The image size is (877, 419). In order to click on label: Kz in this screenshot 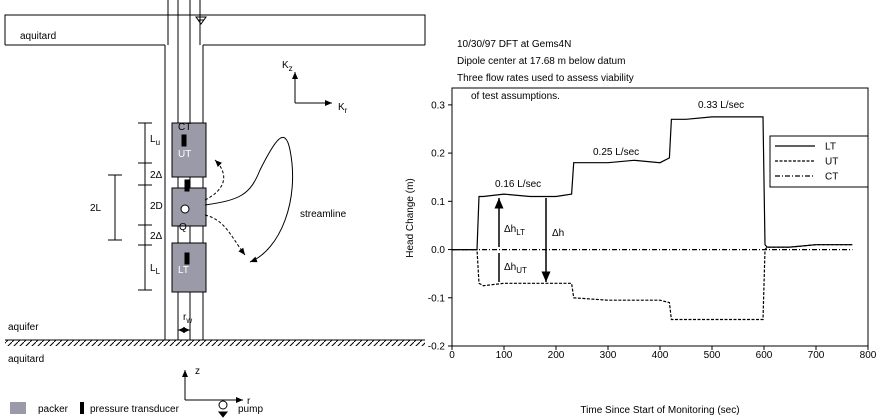, I will do `click(287, 66)`.